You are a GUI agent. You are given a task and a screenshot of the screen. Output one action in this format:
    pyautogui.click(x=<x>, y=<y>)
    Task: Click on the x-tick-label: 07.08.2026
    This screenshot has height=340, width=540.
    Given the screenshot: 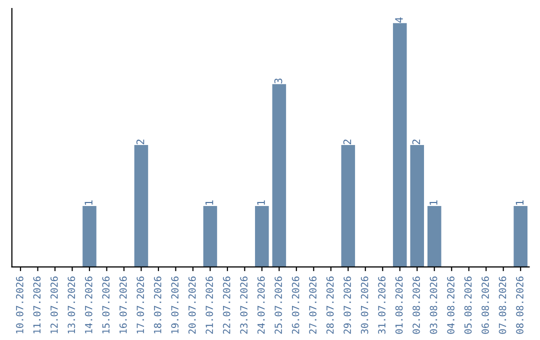 What is the action you would take?
    pyautogui.click(x=502, y=305)
    